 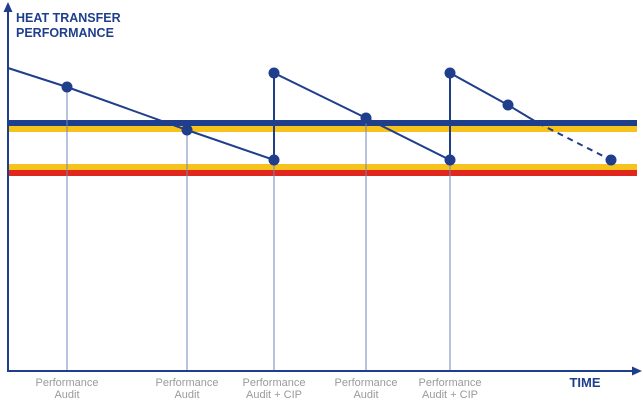 I want to click on upper-navy-band, so click(x=322, y=123).